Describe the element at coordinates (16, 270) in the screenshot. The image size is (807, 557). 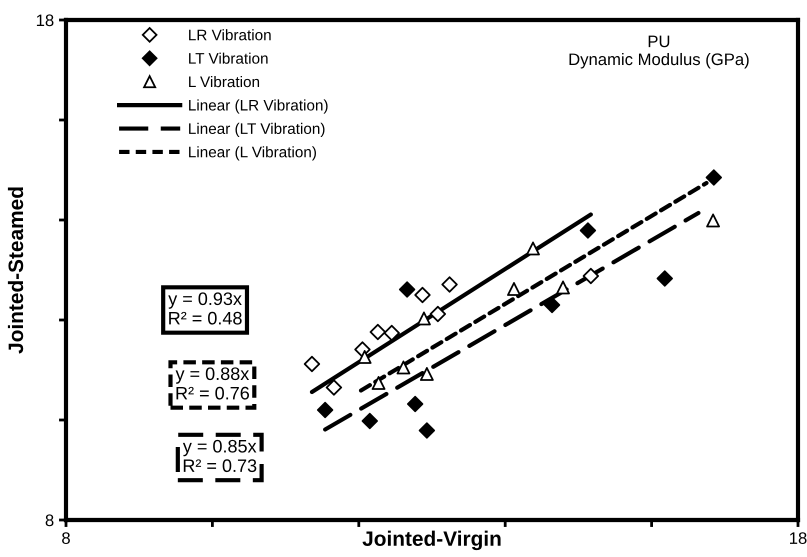
I see `y-axis-title: Jointed-Steamed` at that location.